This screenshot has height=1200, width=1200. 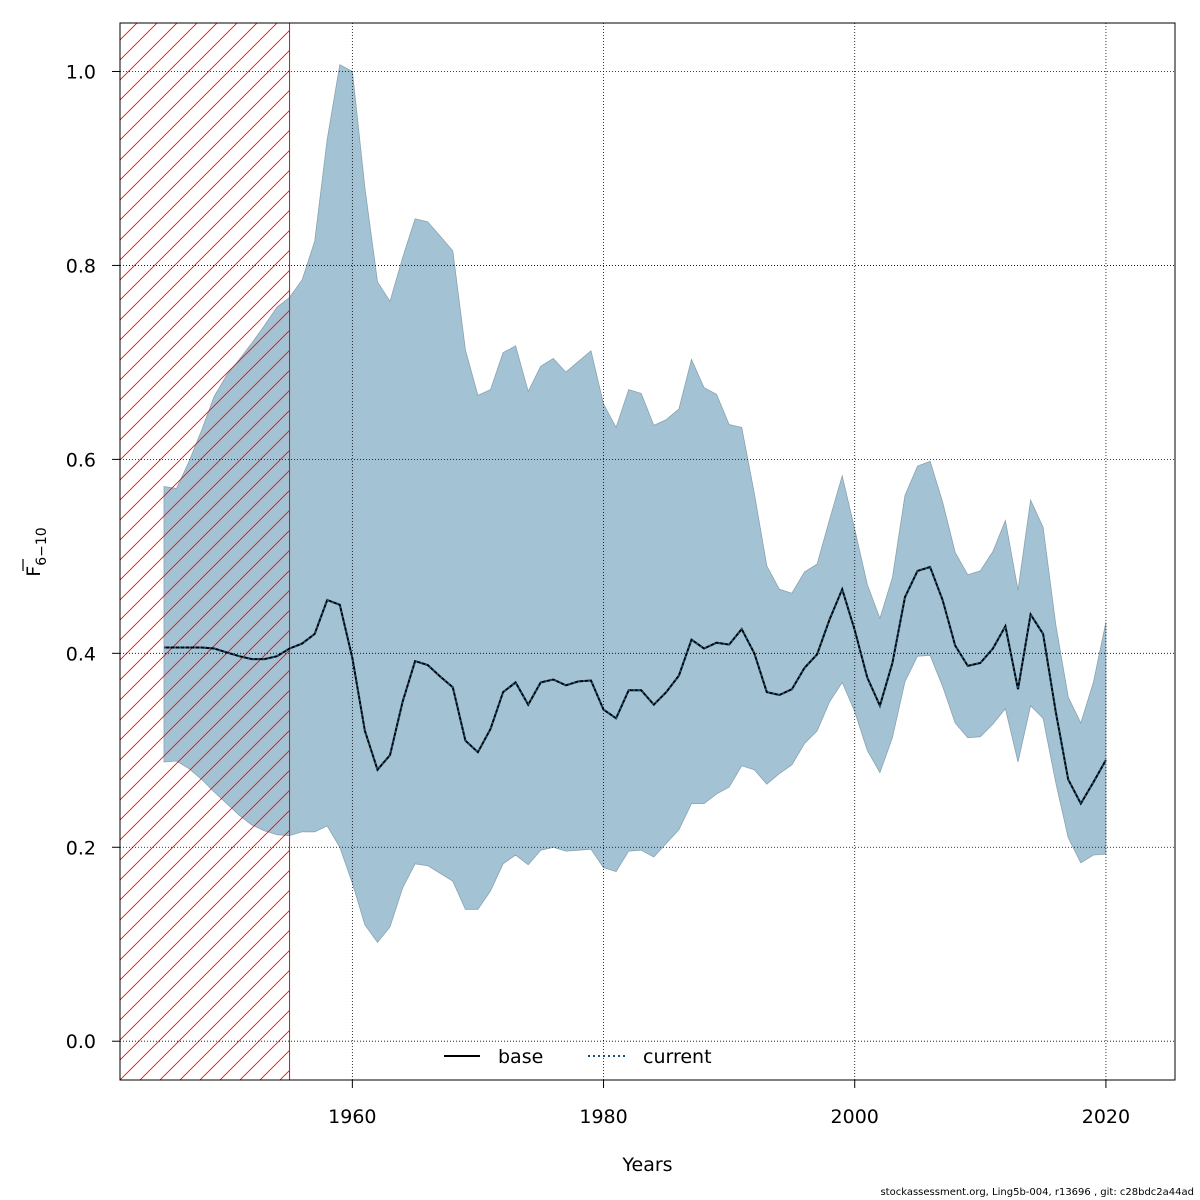 I want to click on x-tick-label-1980: 1980, so click(x=603, y=1117).